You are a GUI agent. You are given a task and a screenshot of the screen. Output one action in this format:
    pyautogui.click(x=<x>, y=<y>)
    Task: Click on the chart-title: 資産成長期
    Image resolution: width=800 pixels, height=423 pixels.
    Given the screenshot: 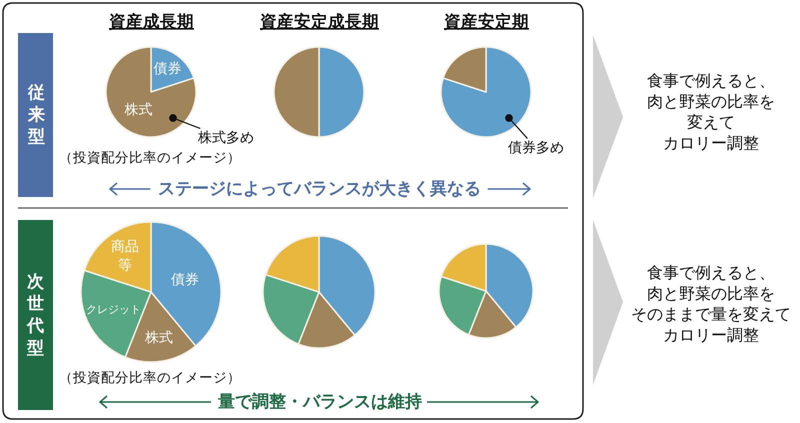 What is the action you would take?
    pyautogui.click(x=151, y=21)
    